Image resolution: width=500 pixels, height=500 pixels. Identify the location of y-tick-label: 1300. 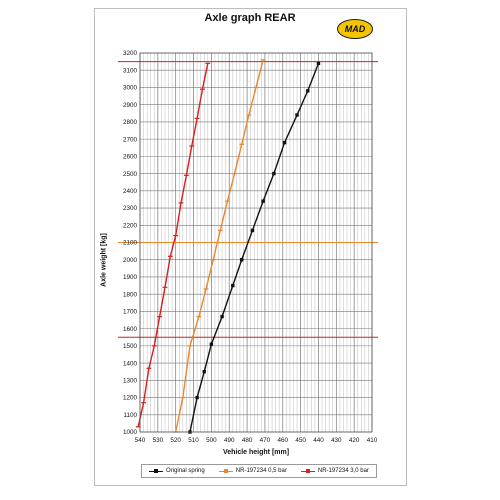
(130, 381).